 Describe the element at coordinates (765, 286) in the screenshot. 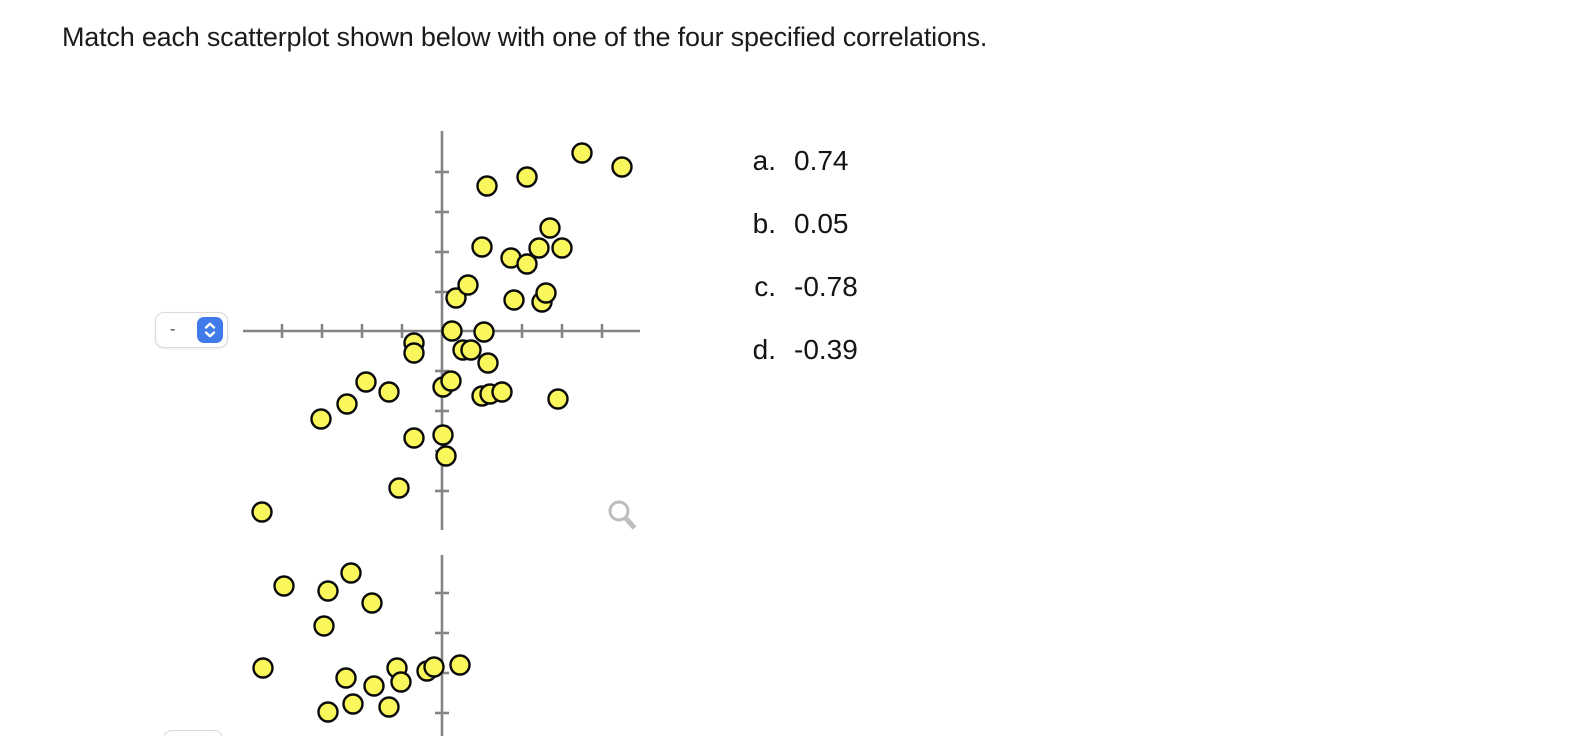

I see `option-c-letter: c.` at that location.